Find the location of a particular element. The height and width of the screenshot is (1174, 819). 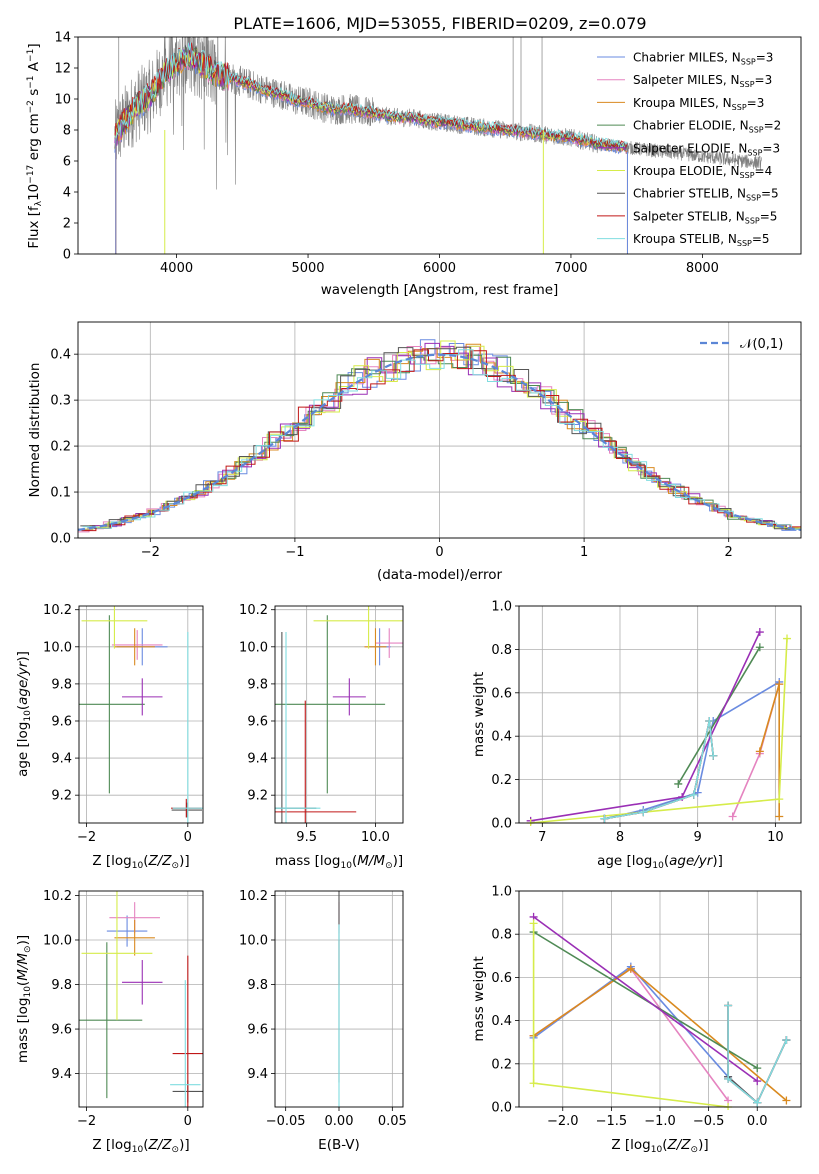

residual-legend: 𝒩(0,1) is located at coordinates (741, 344).